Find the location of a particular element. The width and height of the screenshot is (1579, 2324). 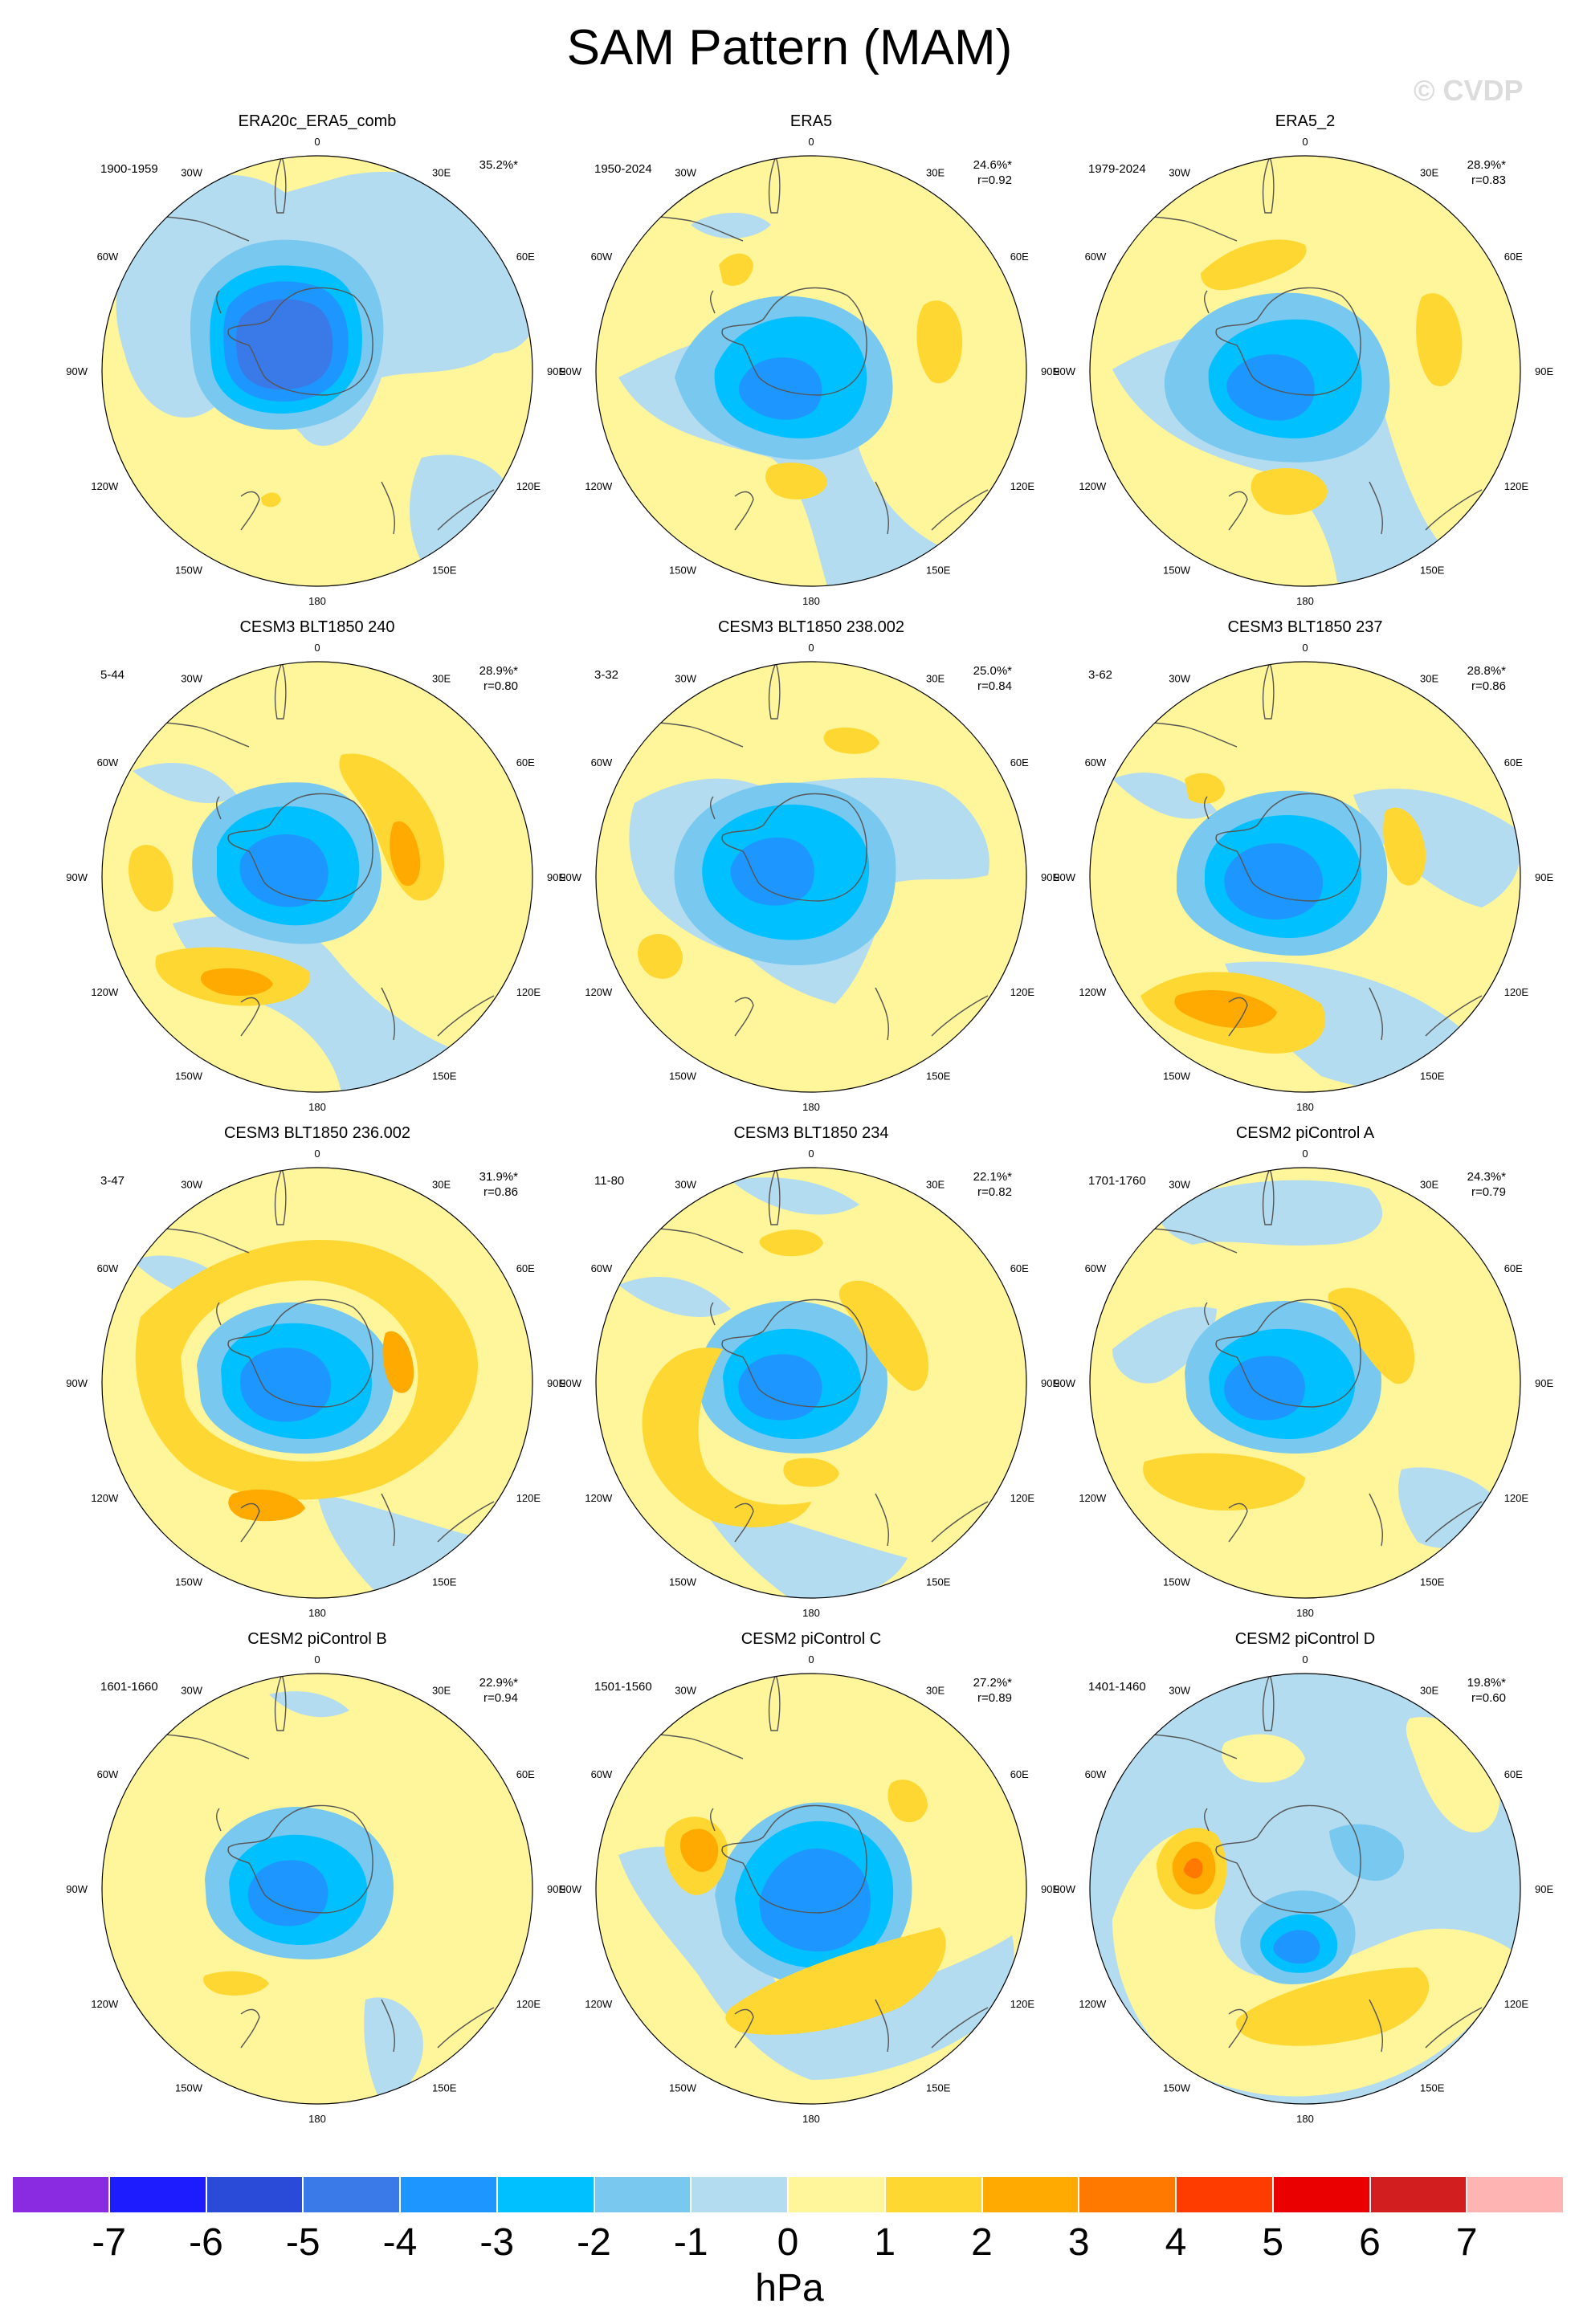

panel-title: CESM2 piControl B is located at coordinates (317, 1639).